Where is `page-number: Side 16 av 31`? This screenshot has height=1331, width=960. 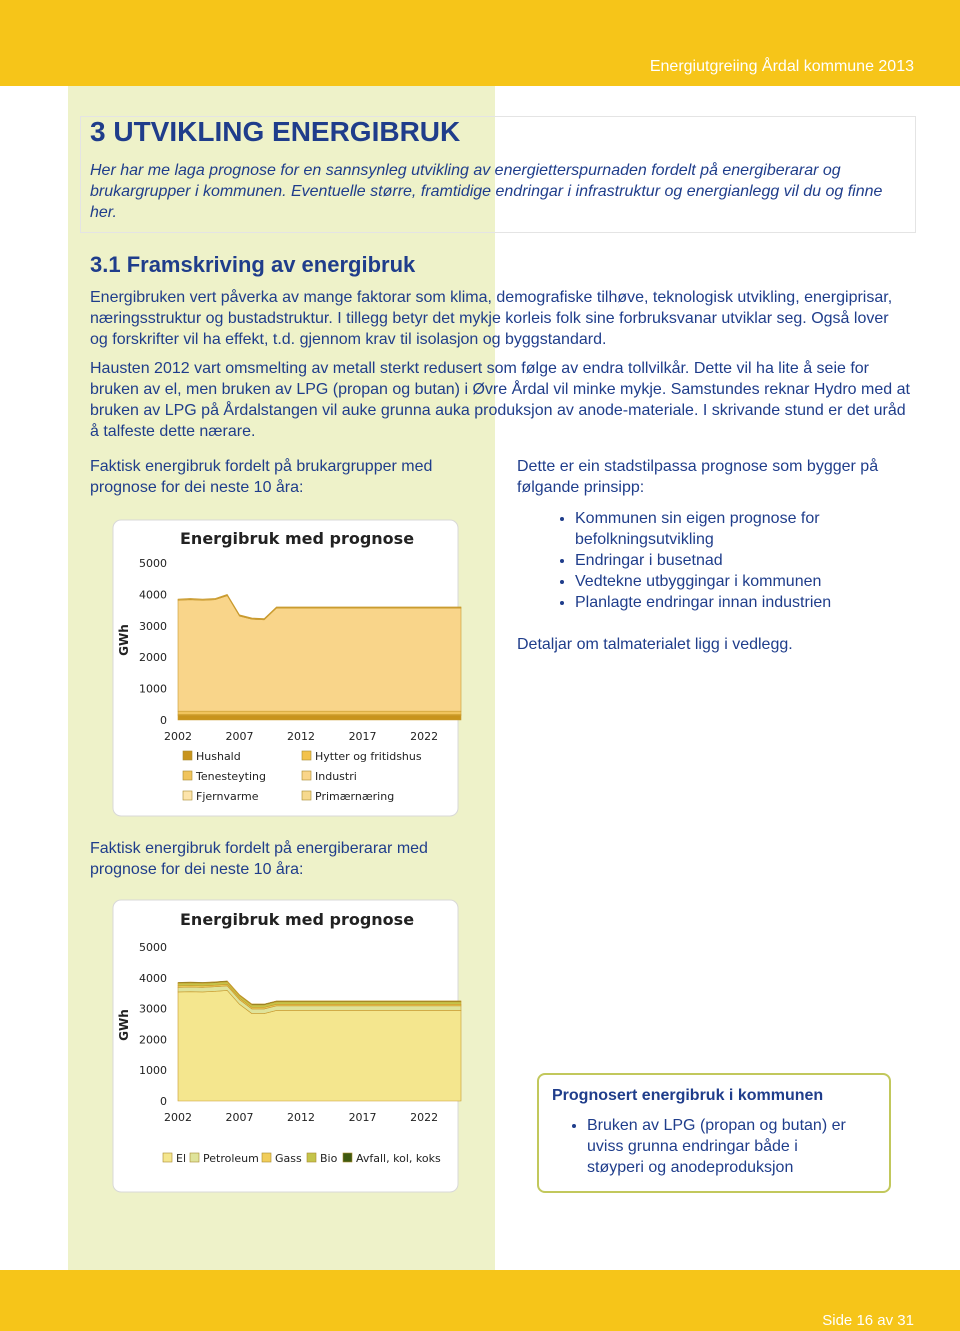
page-number: Side 16 av 31 is located at coordinates (868, 1320).